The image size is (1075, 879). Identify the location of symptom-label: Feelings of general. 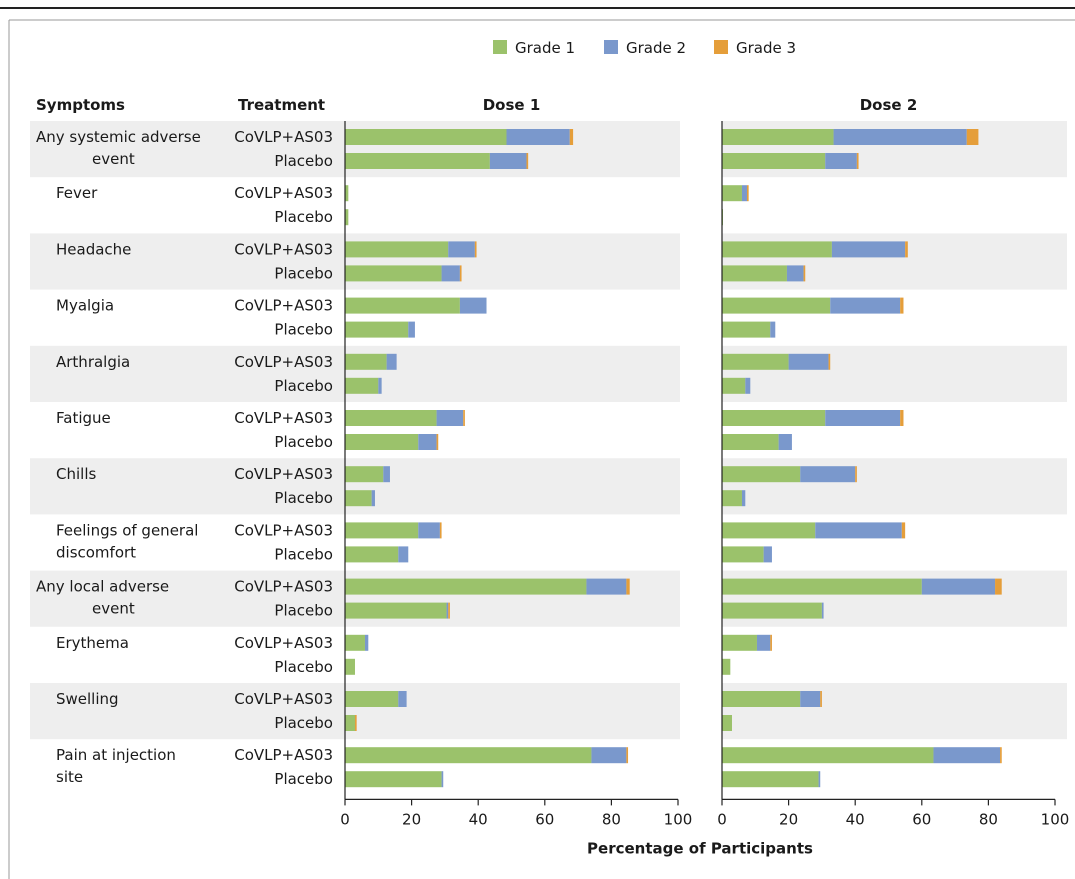
(127, 530).